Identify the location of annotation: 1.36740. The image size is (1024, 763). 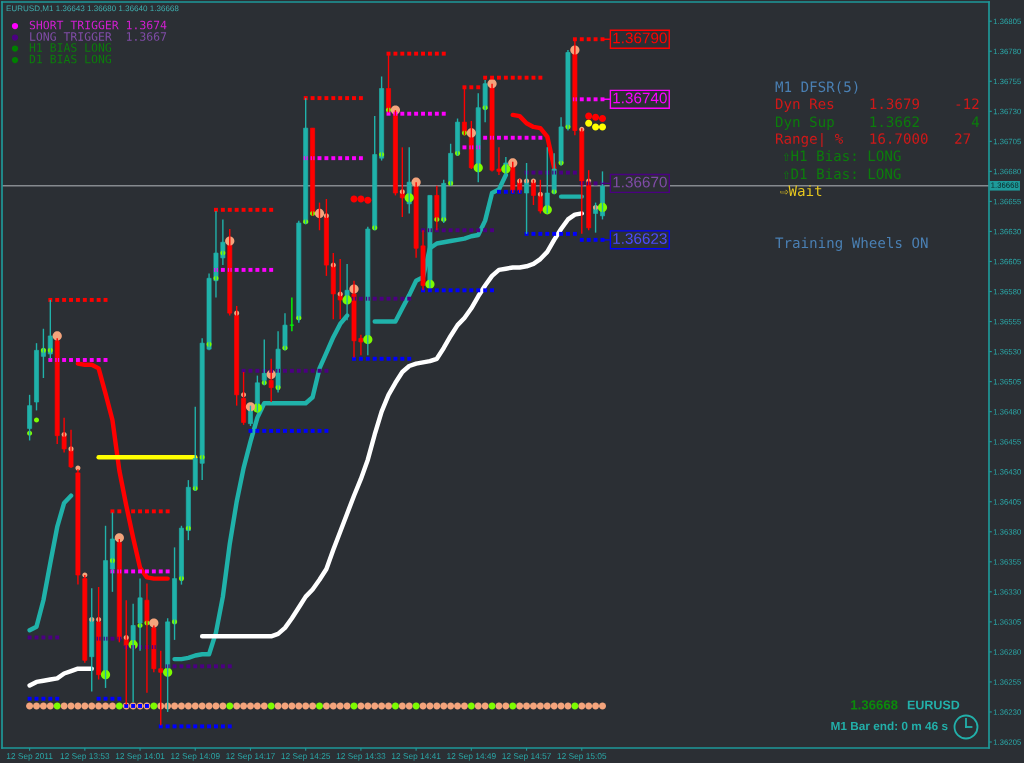
(640, 98).